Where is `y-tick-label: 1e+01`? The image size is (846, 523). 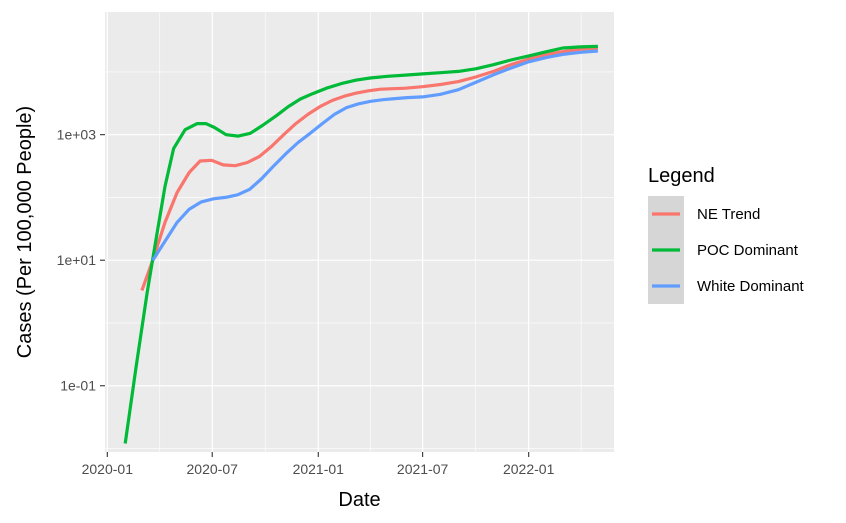
y-tick-label: 1e+01 is located at coordinates (77, 260).